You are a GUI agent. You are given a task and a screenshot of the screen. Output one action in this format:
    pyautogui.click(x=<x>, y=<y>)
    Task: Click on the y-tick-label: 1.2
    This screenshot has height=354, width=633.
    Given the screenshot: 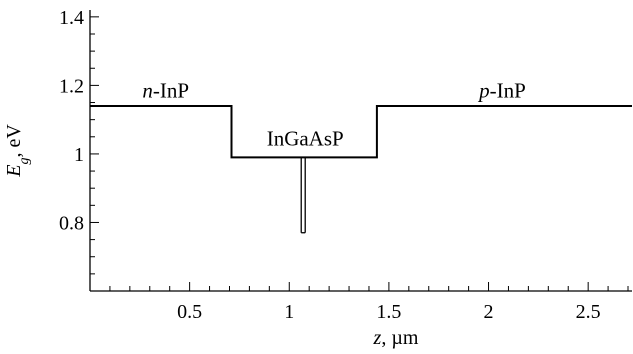 What is the action you would take?
    pyautogui.click(x=71, y=86)
    